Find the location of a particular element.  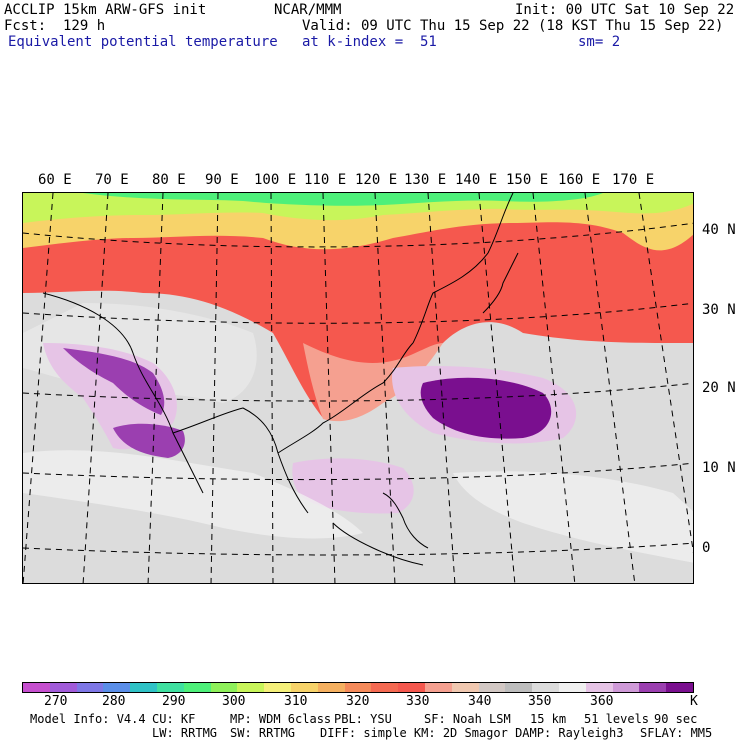

lon-label-90e: 90 E is located at coordinates (222, 180).